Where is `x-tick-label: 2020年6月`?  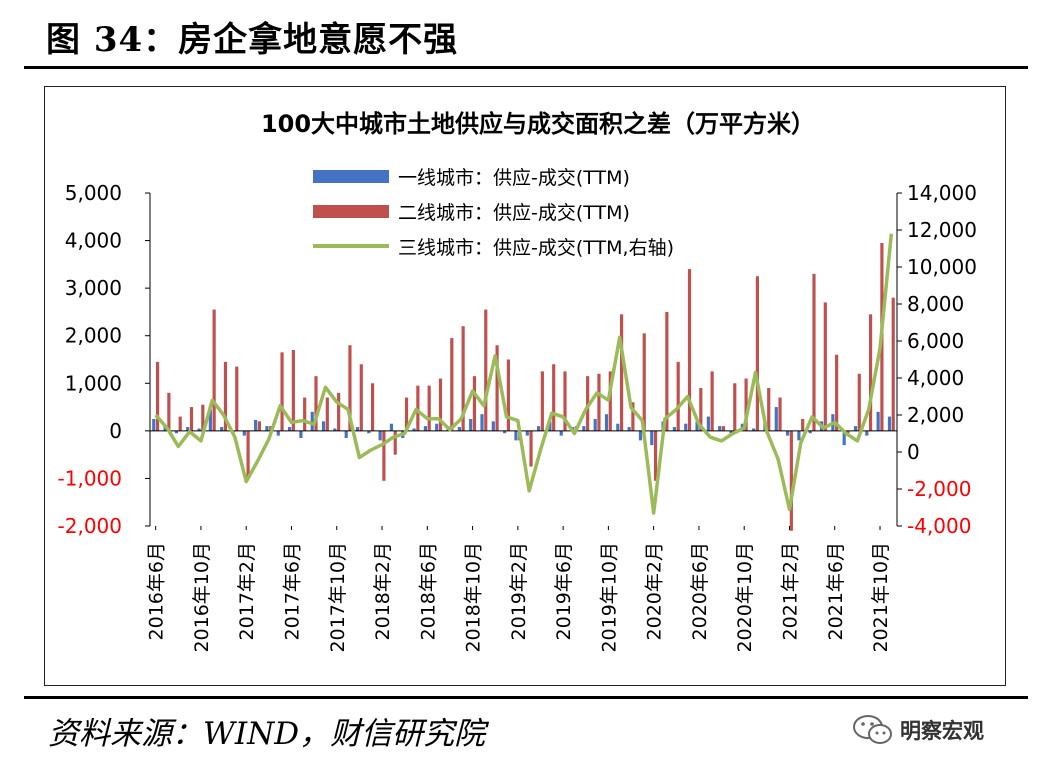 x-tick-label: 2020年6月 is located at coordinates (700, 591).